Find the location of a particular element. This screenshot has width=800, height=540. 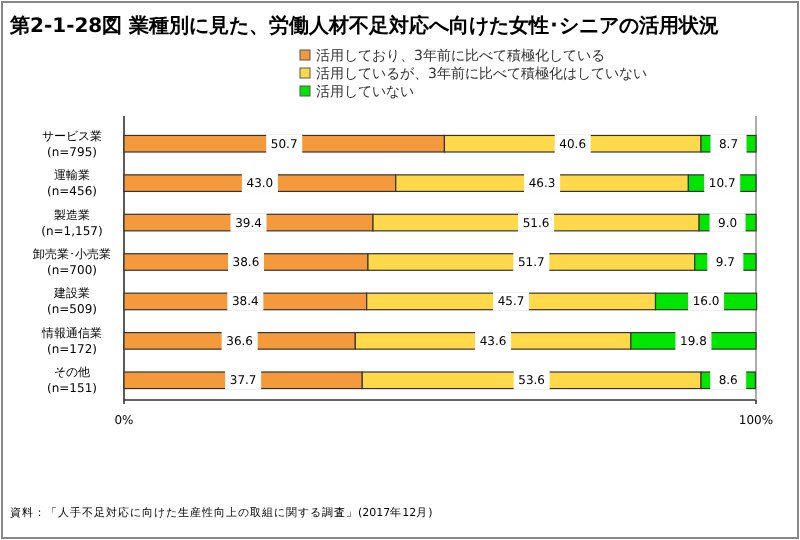

chart-title: 第2-1-28図 業種別に見た、労働人材不足対応へ向けた女性･シニアの活用状況 is located at coordinates (364, 26).